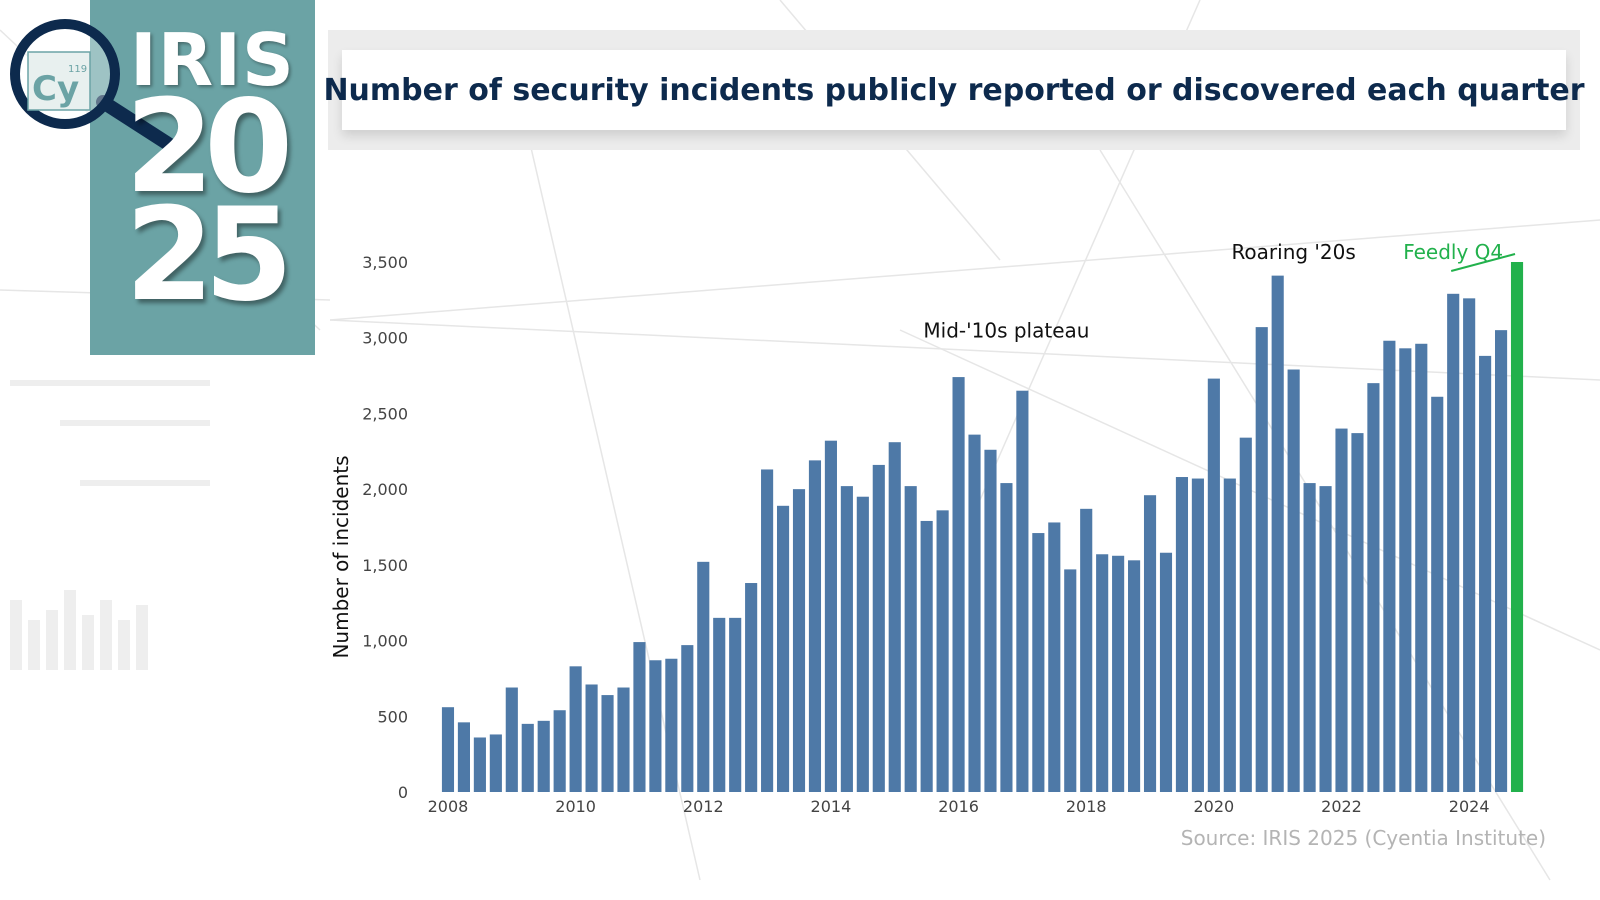  Describe the element at coordinates (703, 806) in the screenshot. I see `x-tick-label: 2012` at that location.